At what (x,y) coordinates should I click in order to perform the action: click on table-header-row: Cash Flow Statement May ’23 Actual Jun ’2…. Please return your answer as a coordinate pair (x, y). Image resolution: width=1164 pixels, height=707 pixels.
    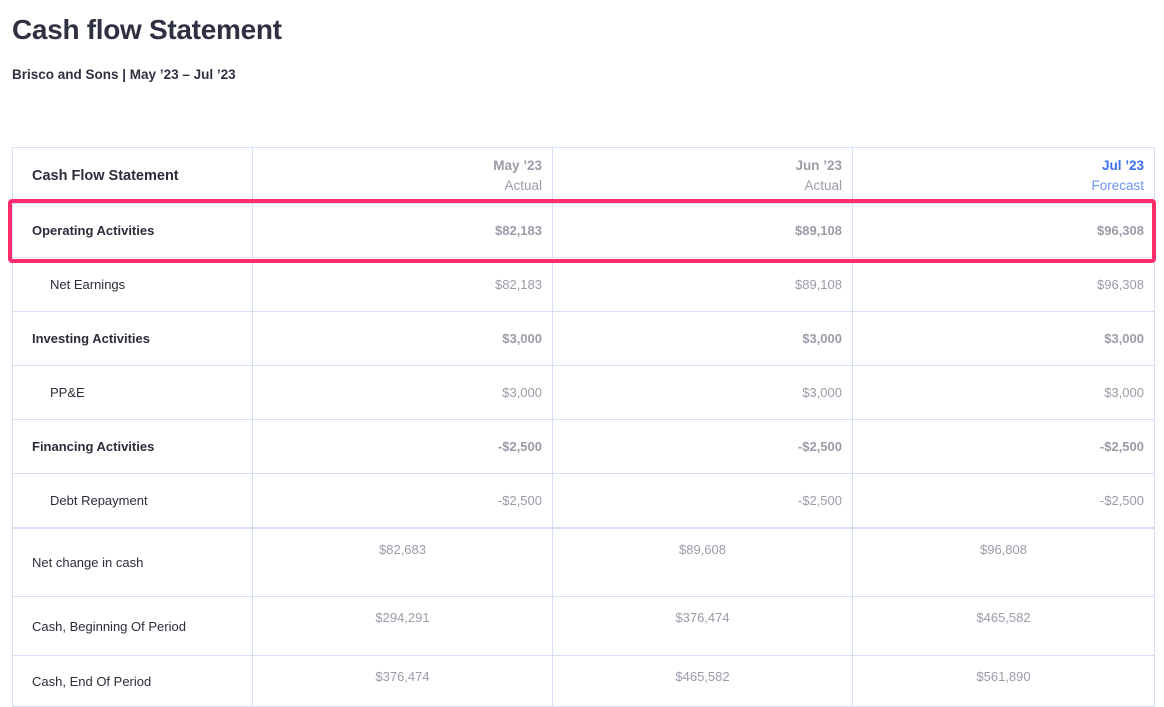
    Looking at the image, I should click on (583, 175).